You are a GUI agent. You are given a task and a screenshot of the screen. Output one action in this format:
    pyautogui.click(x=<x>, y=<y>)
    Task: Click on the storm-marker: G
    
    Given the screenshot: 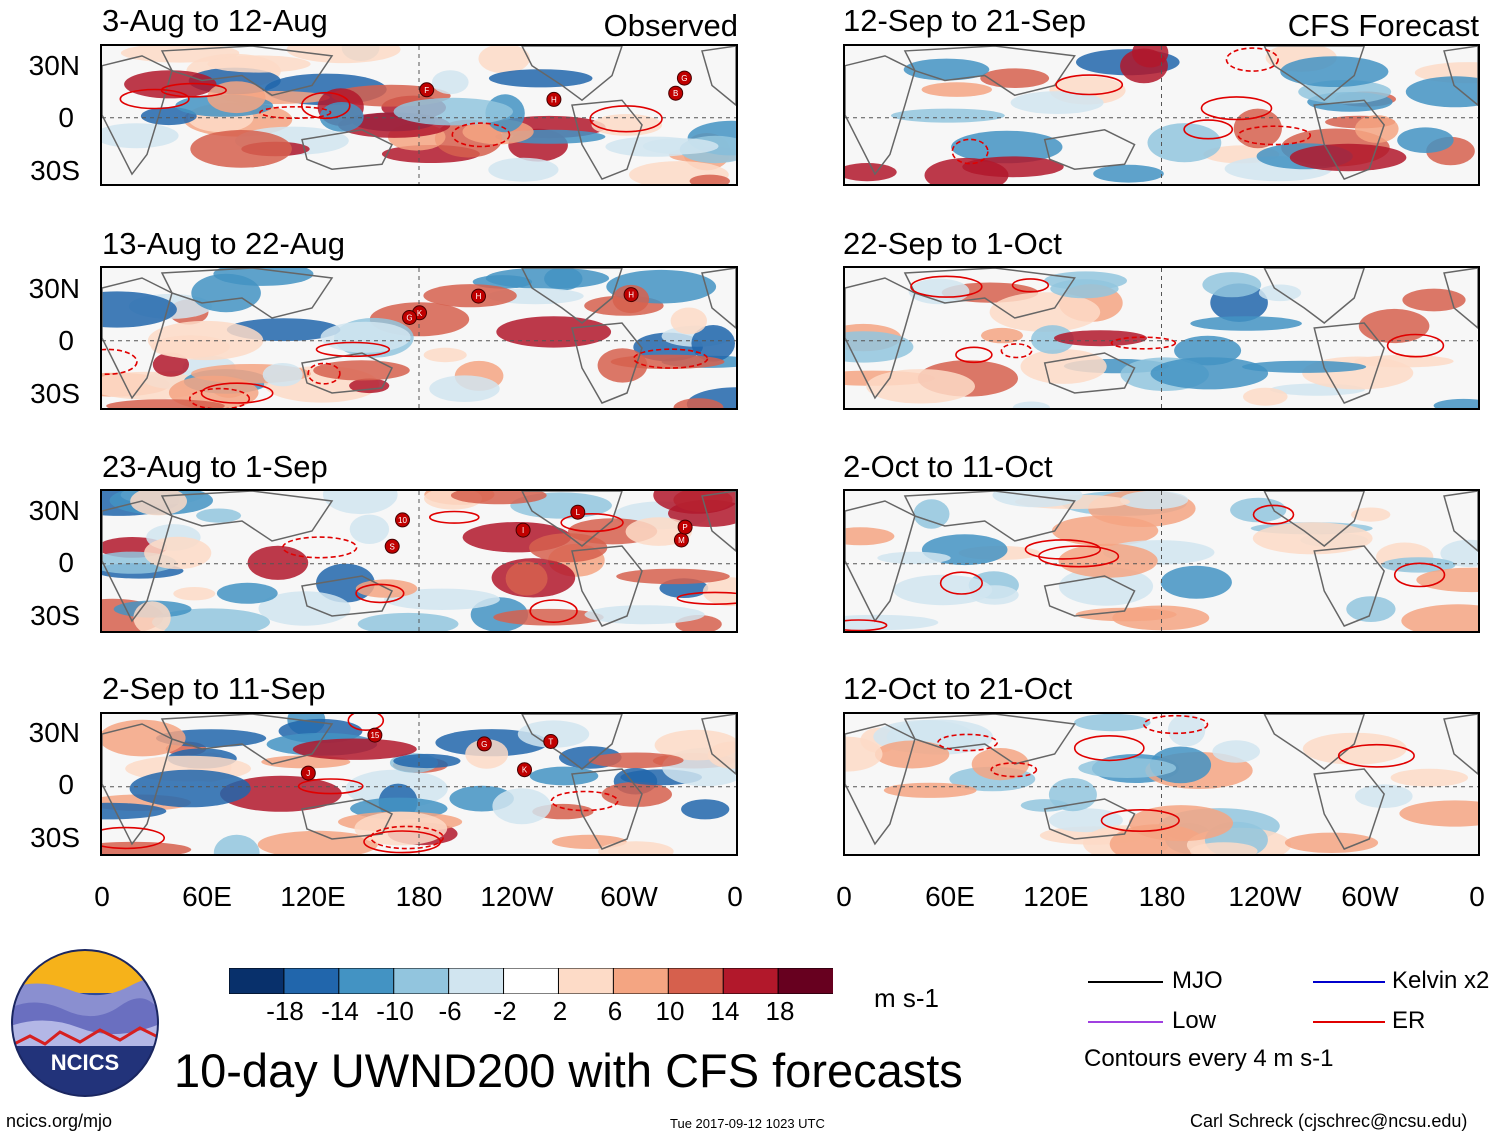 What is the action you would take?
    pyautogui.click(x=409, y=317)
    